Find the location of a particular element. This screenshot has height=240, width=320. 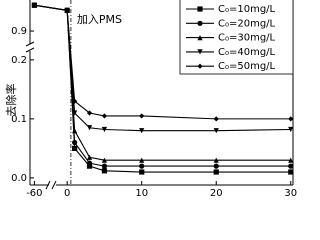

y-axis-label: 去除率 is located at coordinates (11, 100).